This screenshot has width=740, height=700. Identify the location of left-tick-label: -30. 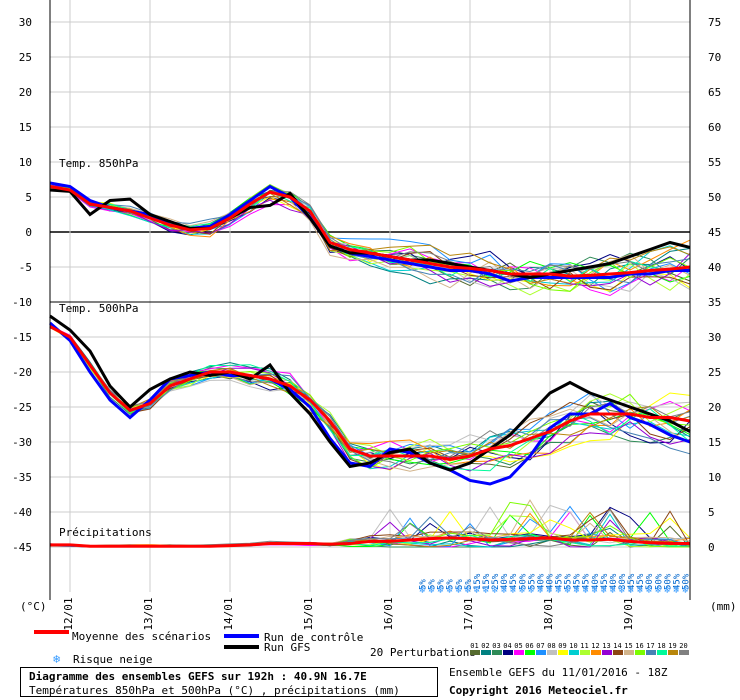
(22, 442).